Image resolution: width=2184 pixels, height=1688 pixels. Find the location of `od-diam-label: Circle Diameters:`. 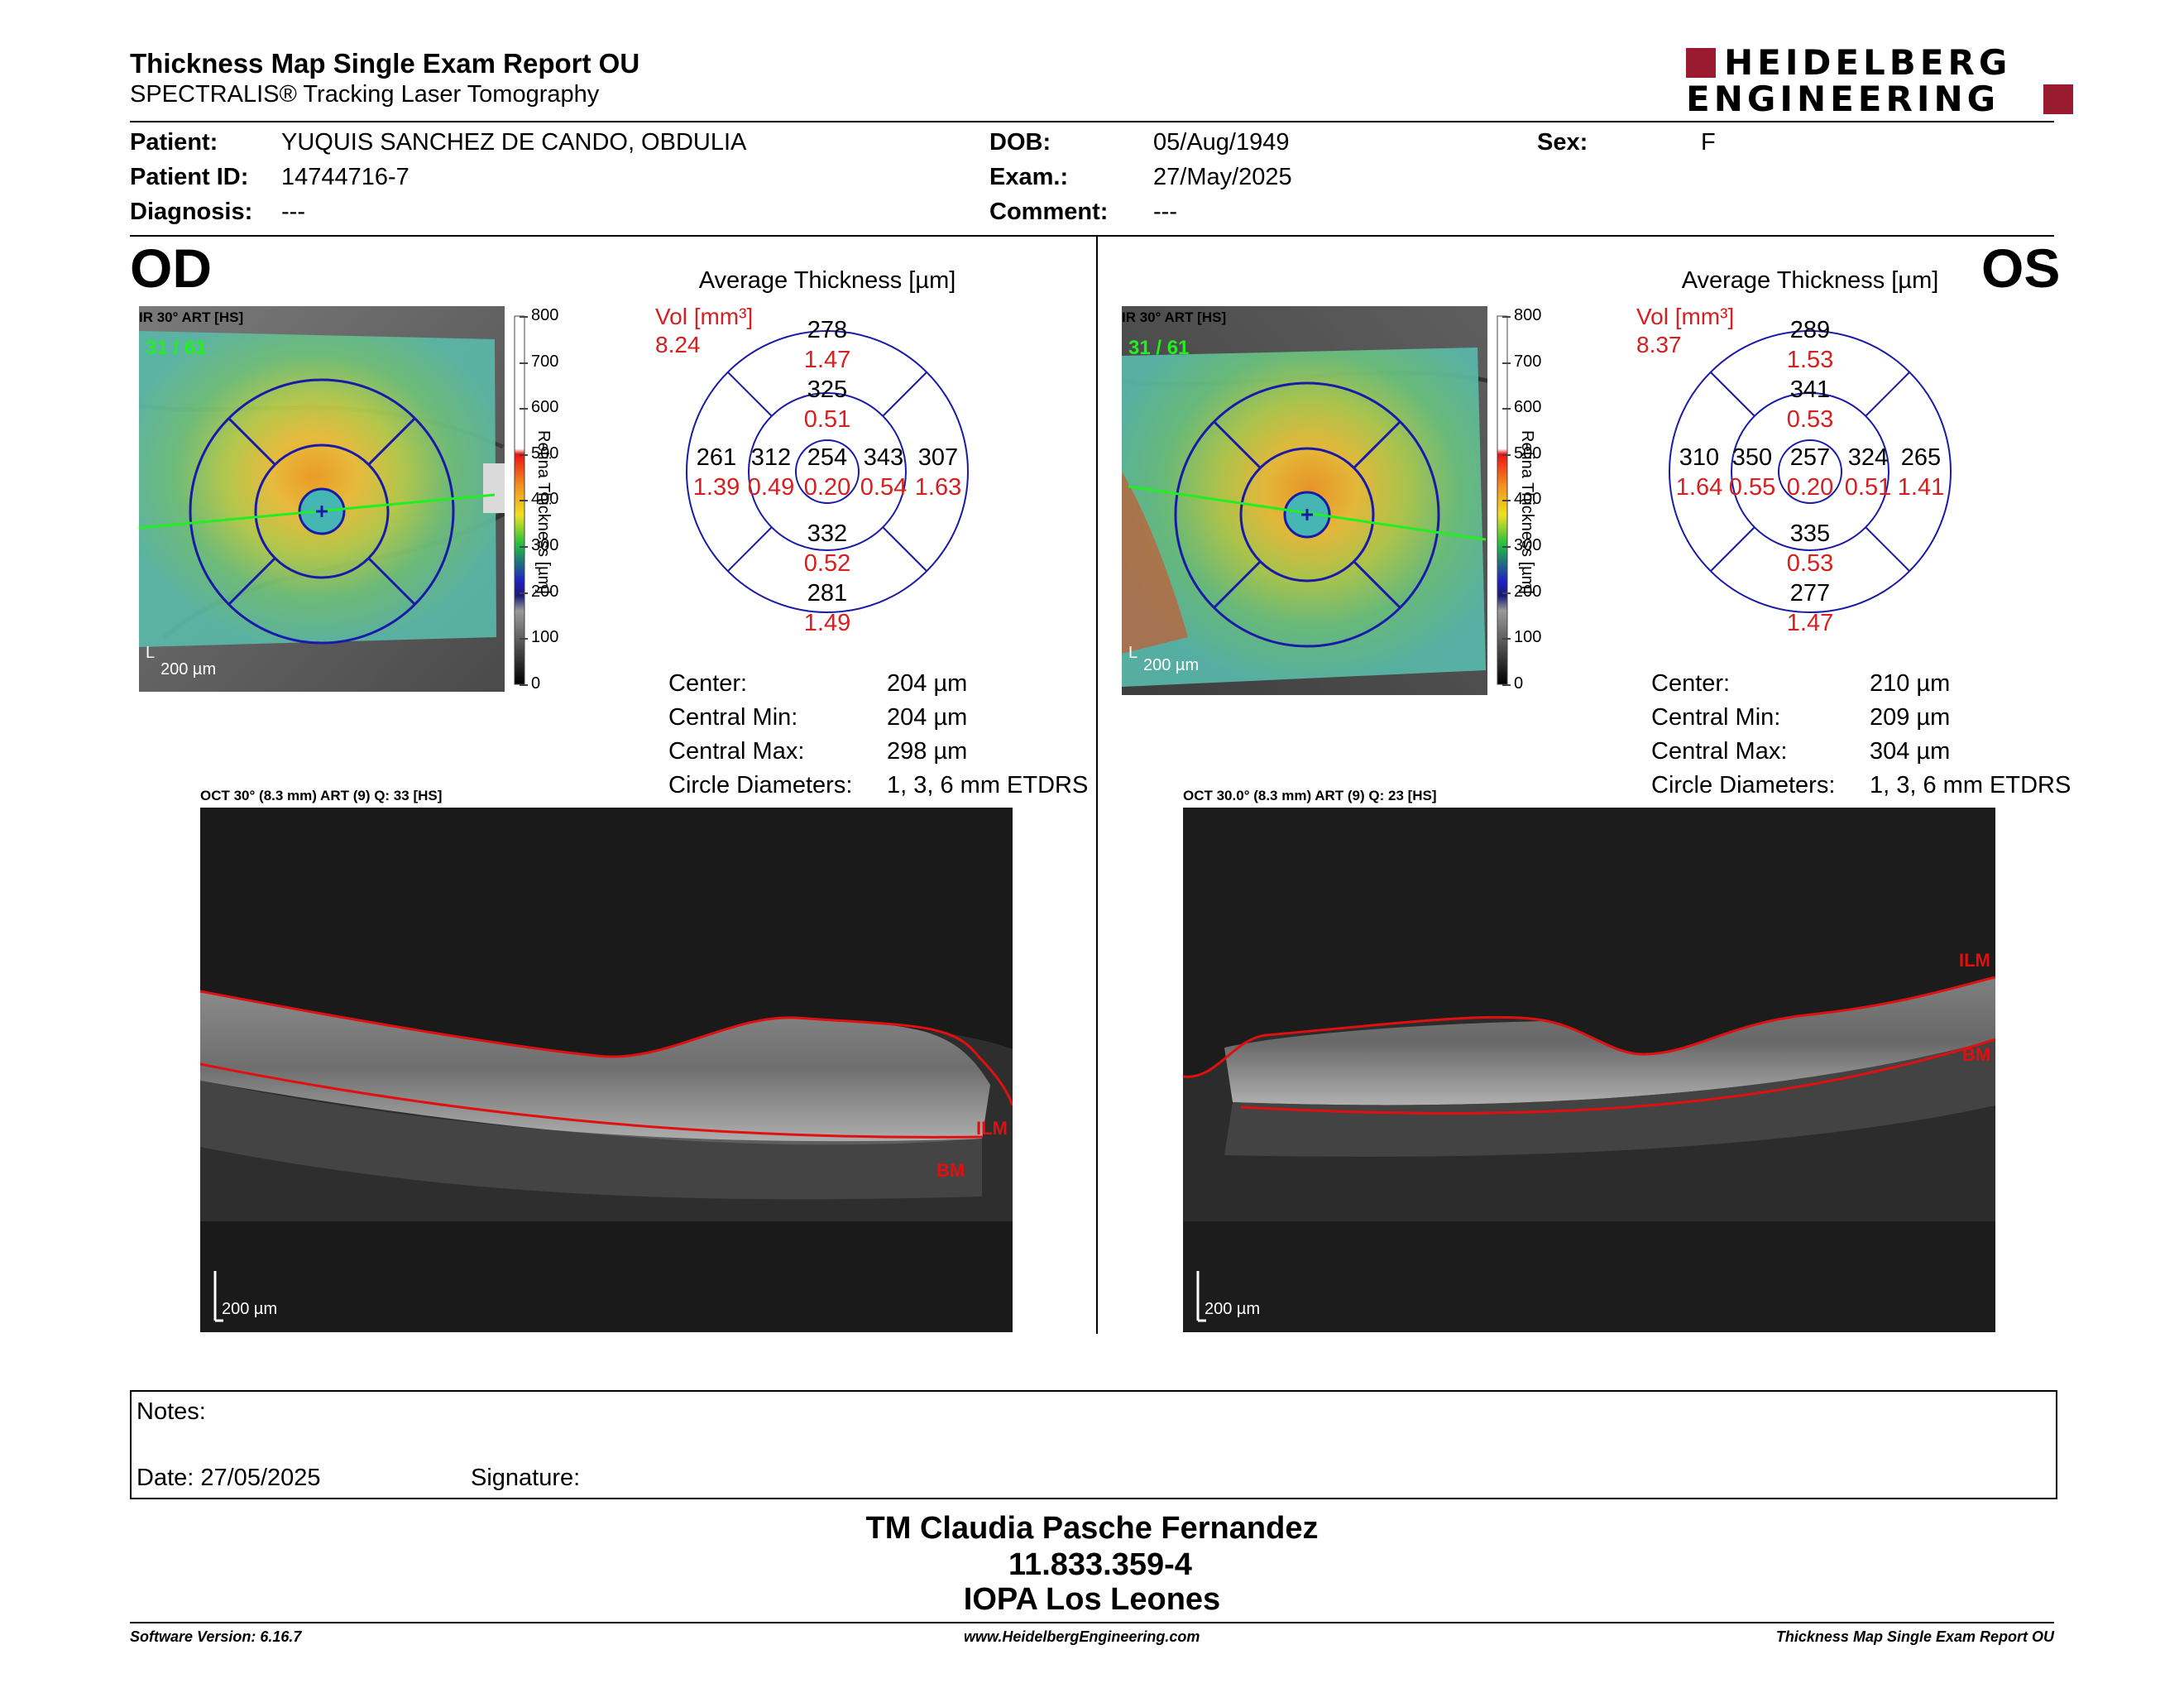

od-diam-label: Circle Diameters: is located at coordinates (760, 785).